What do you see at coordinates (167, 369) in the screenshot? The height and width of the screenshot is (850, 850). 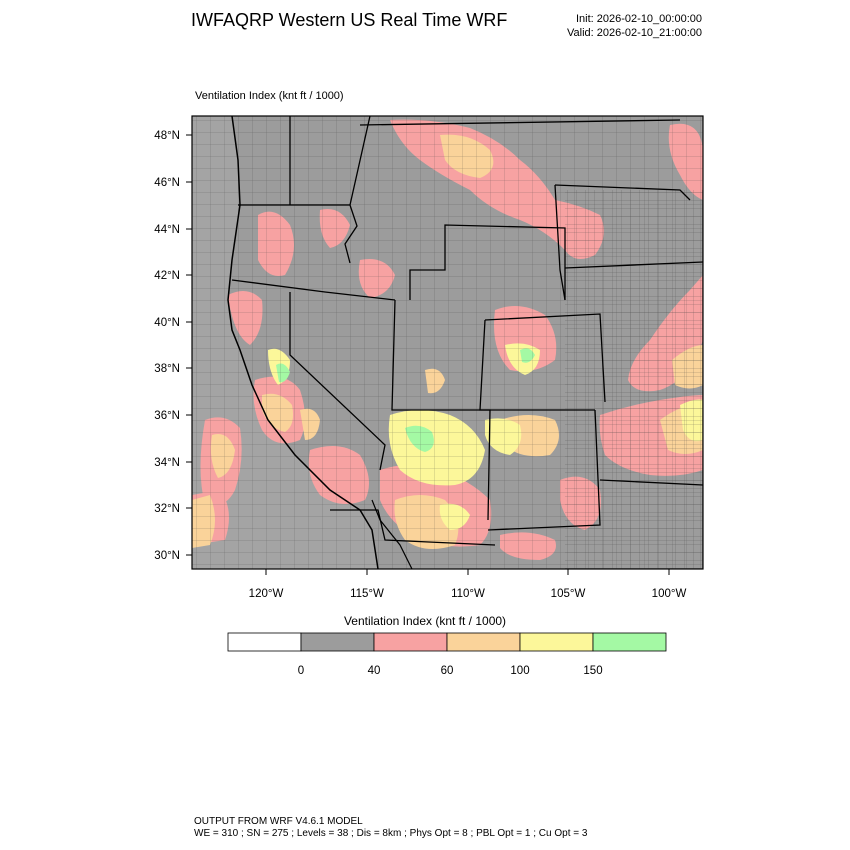 I see `lat-label: 38°N` at bounding box center [167, 369].